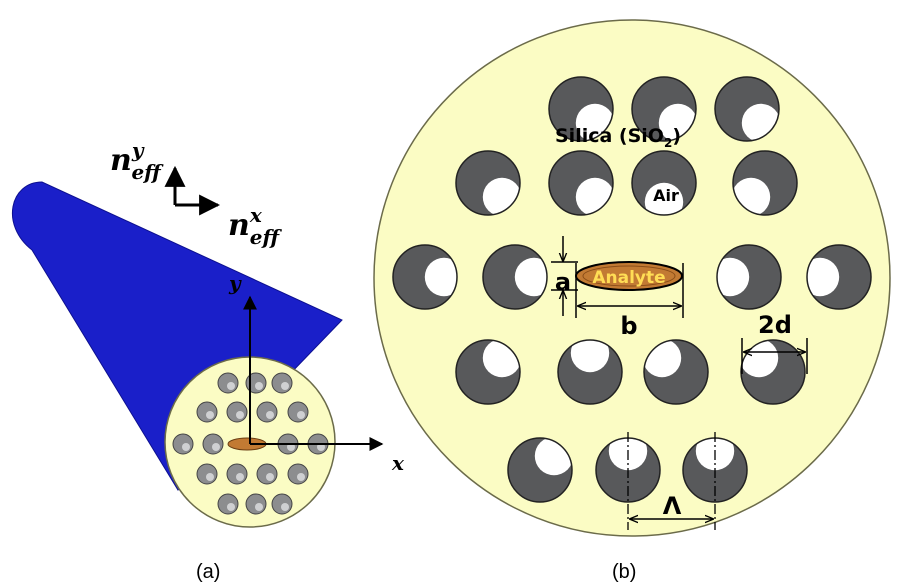 This screenshot has width=897, height=586. What do you see at coordinates (666, 195) in the screenshot?
I see `air-label: Air` at bounding box center [666, 195].